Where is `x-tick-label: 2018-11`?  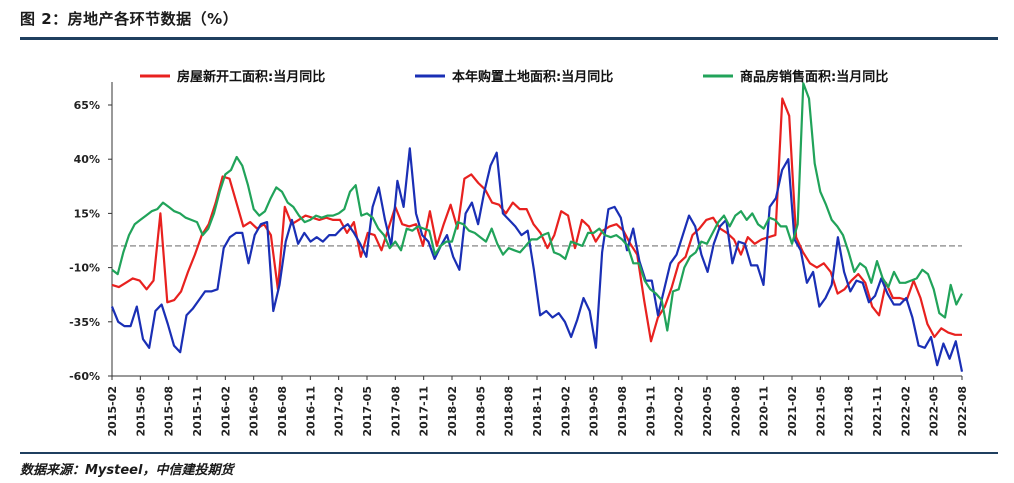
x-tick-label: 2018-11 is located at coordinates (537, 411).